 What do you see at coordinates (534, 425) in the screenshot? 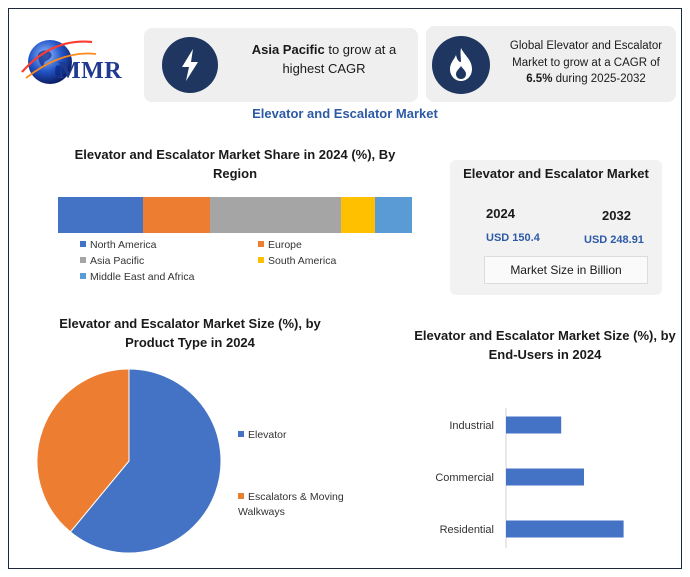
I see `enduser-bar-industrial` at bounding box center [534, 425].